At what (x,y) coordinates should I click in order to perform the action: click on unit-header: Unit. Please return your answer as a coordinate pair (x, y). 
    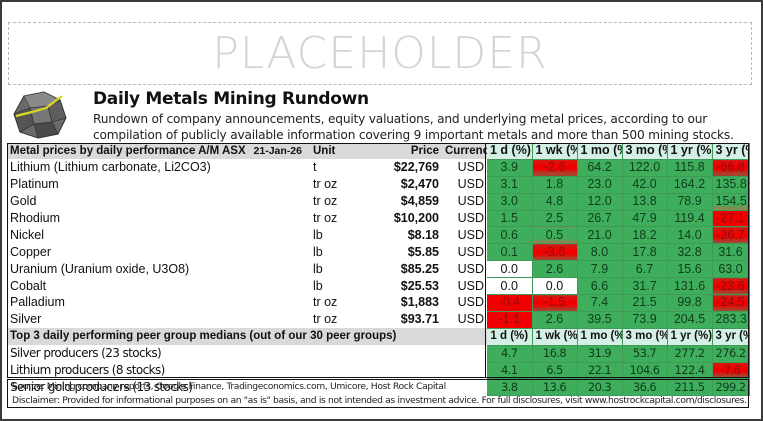
    Looking at the image, I should click on (341, 151).